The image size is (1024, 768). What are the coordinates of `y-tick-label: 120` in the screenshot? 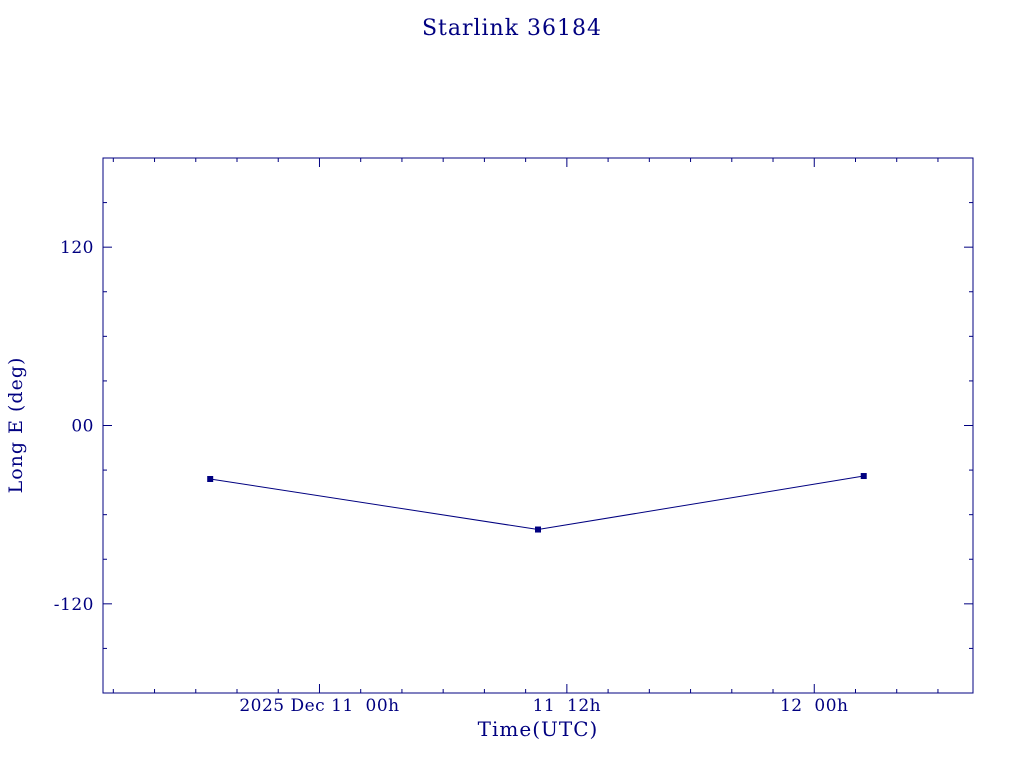 It's located at (77, 248).